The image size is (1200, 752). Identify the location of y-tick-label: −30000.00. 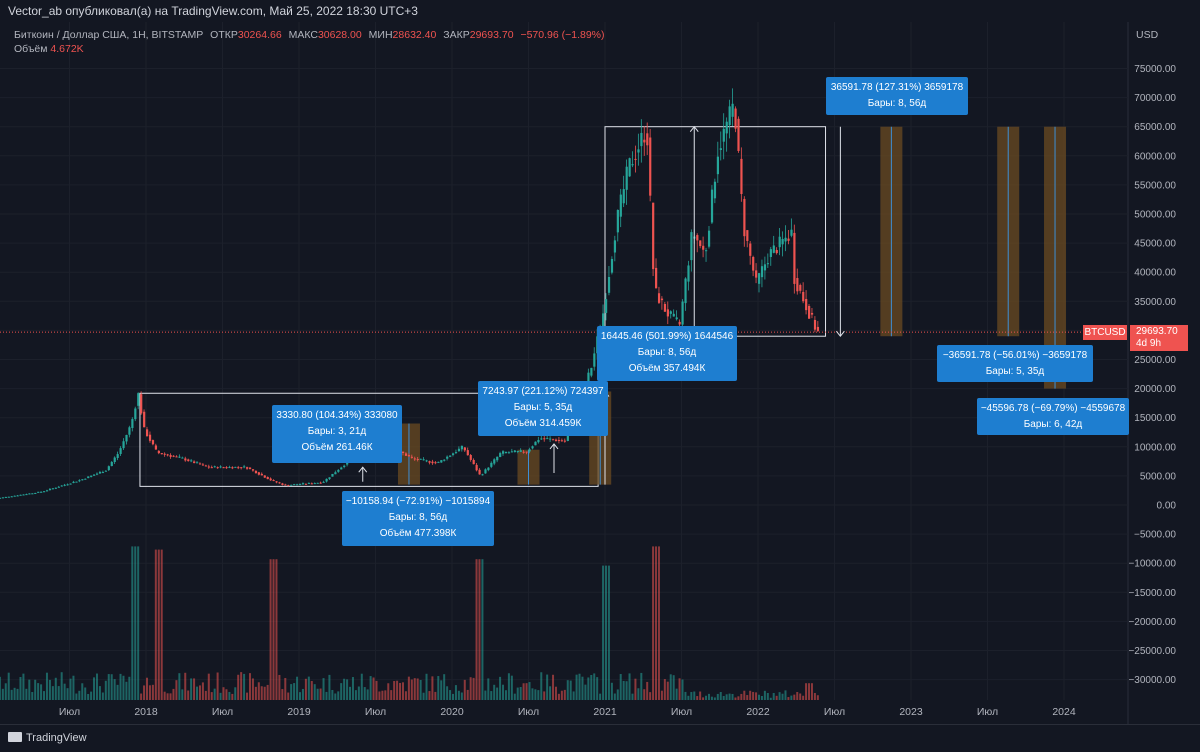
(1152, 680).